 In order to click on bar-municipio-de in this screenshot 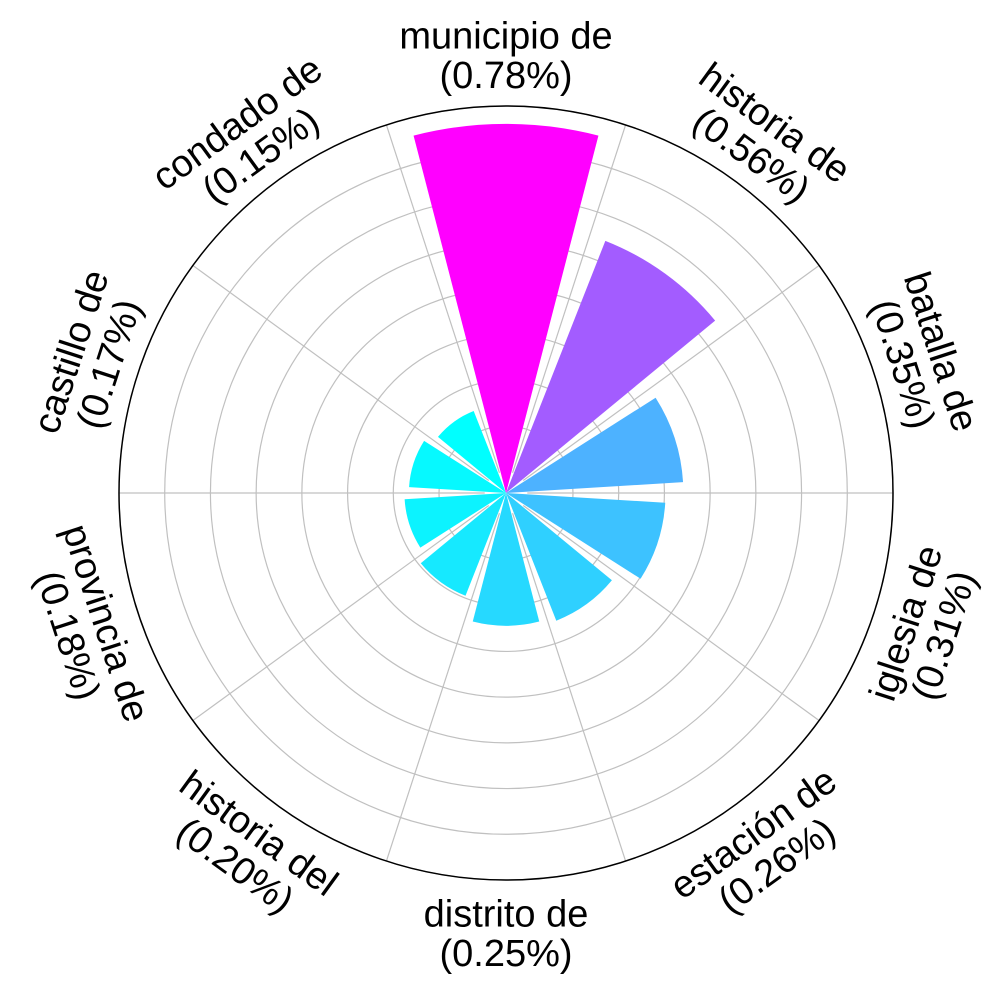, I will do `click(506, 308)`.